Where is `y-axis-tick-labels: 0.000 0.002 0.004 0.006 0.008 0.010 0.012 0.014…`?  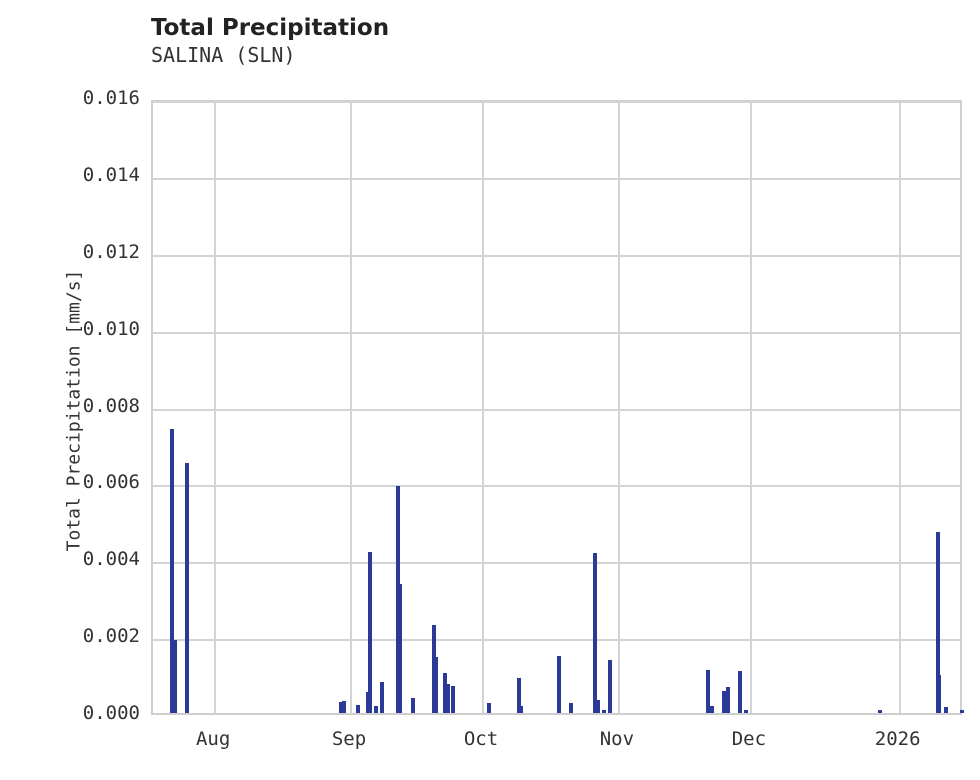 y-axis-tick-labels: 0.000 0.002 0.004 0.006 0.008 0.010 0.012 0.014… is located at coordinates (90, 390).